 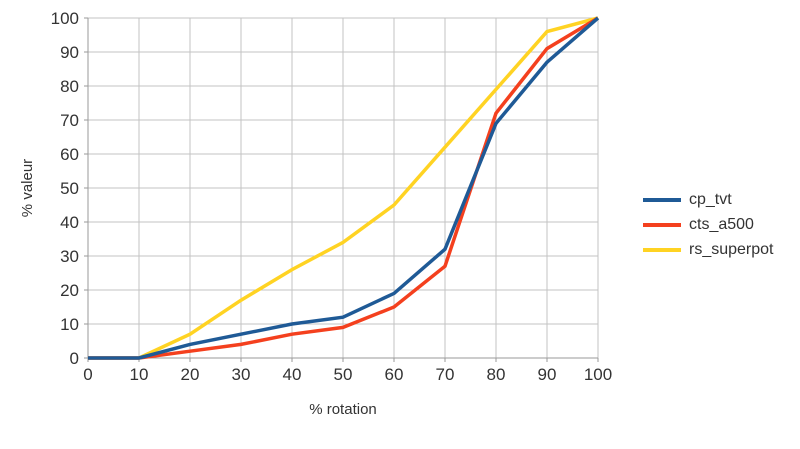 I want to click on x-tick-label: 0, so click(x=87, y=374).